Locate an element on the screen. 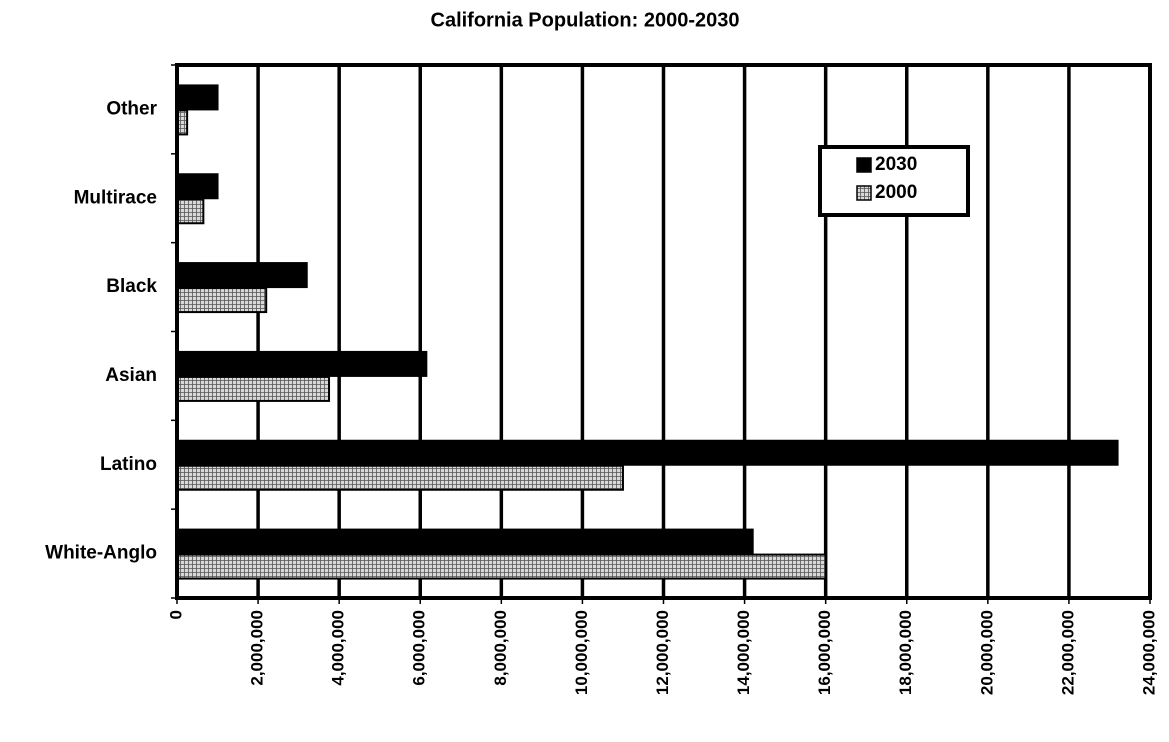 Image resolution: width=1169 pixels, height=742 pixels. legend-box is located at coordinates (894, 181).